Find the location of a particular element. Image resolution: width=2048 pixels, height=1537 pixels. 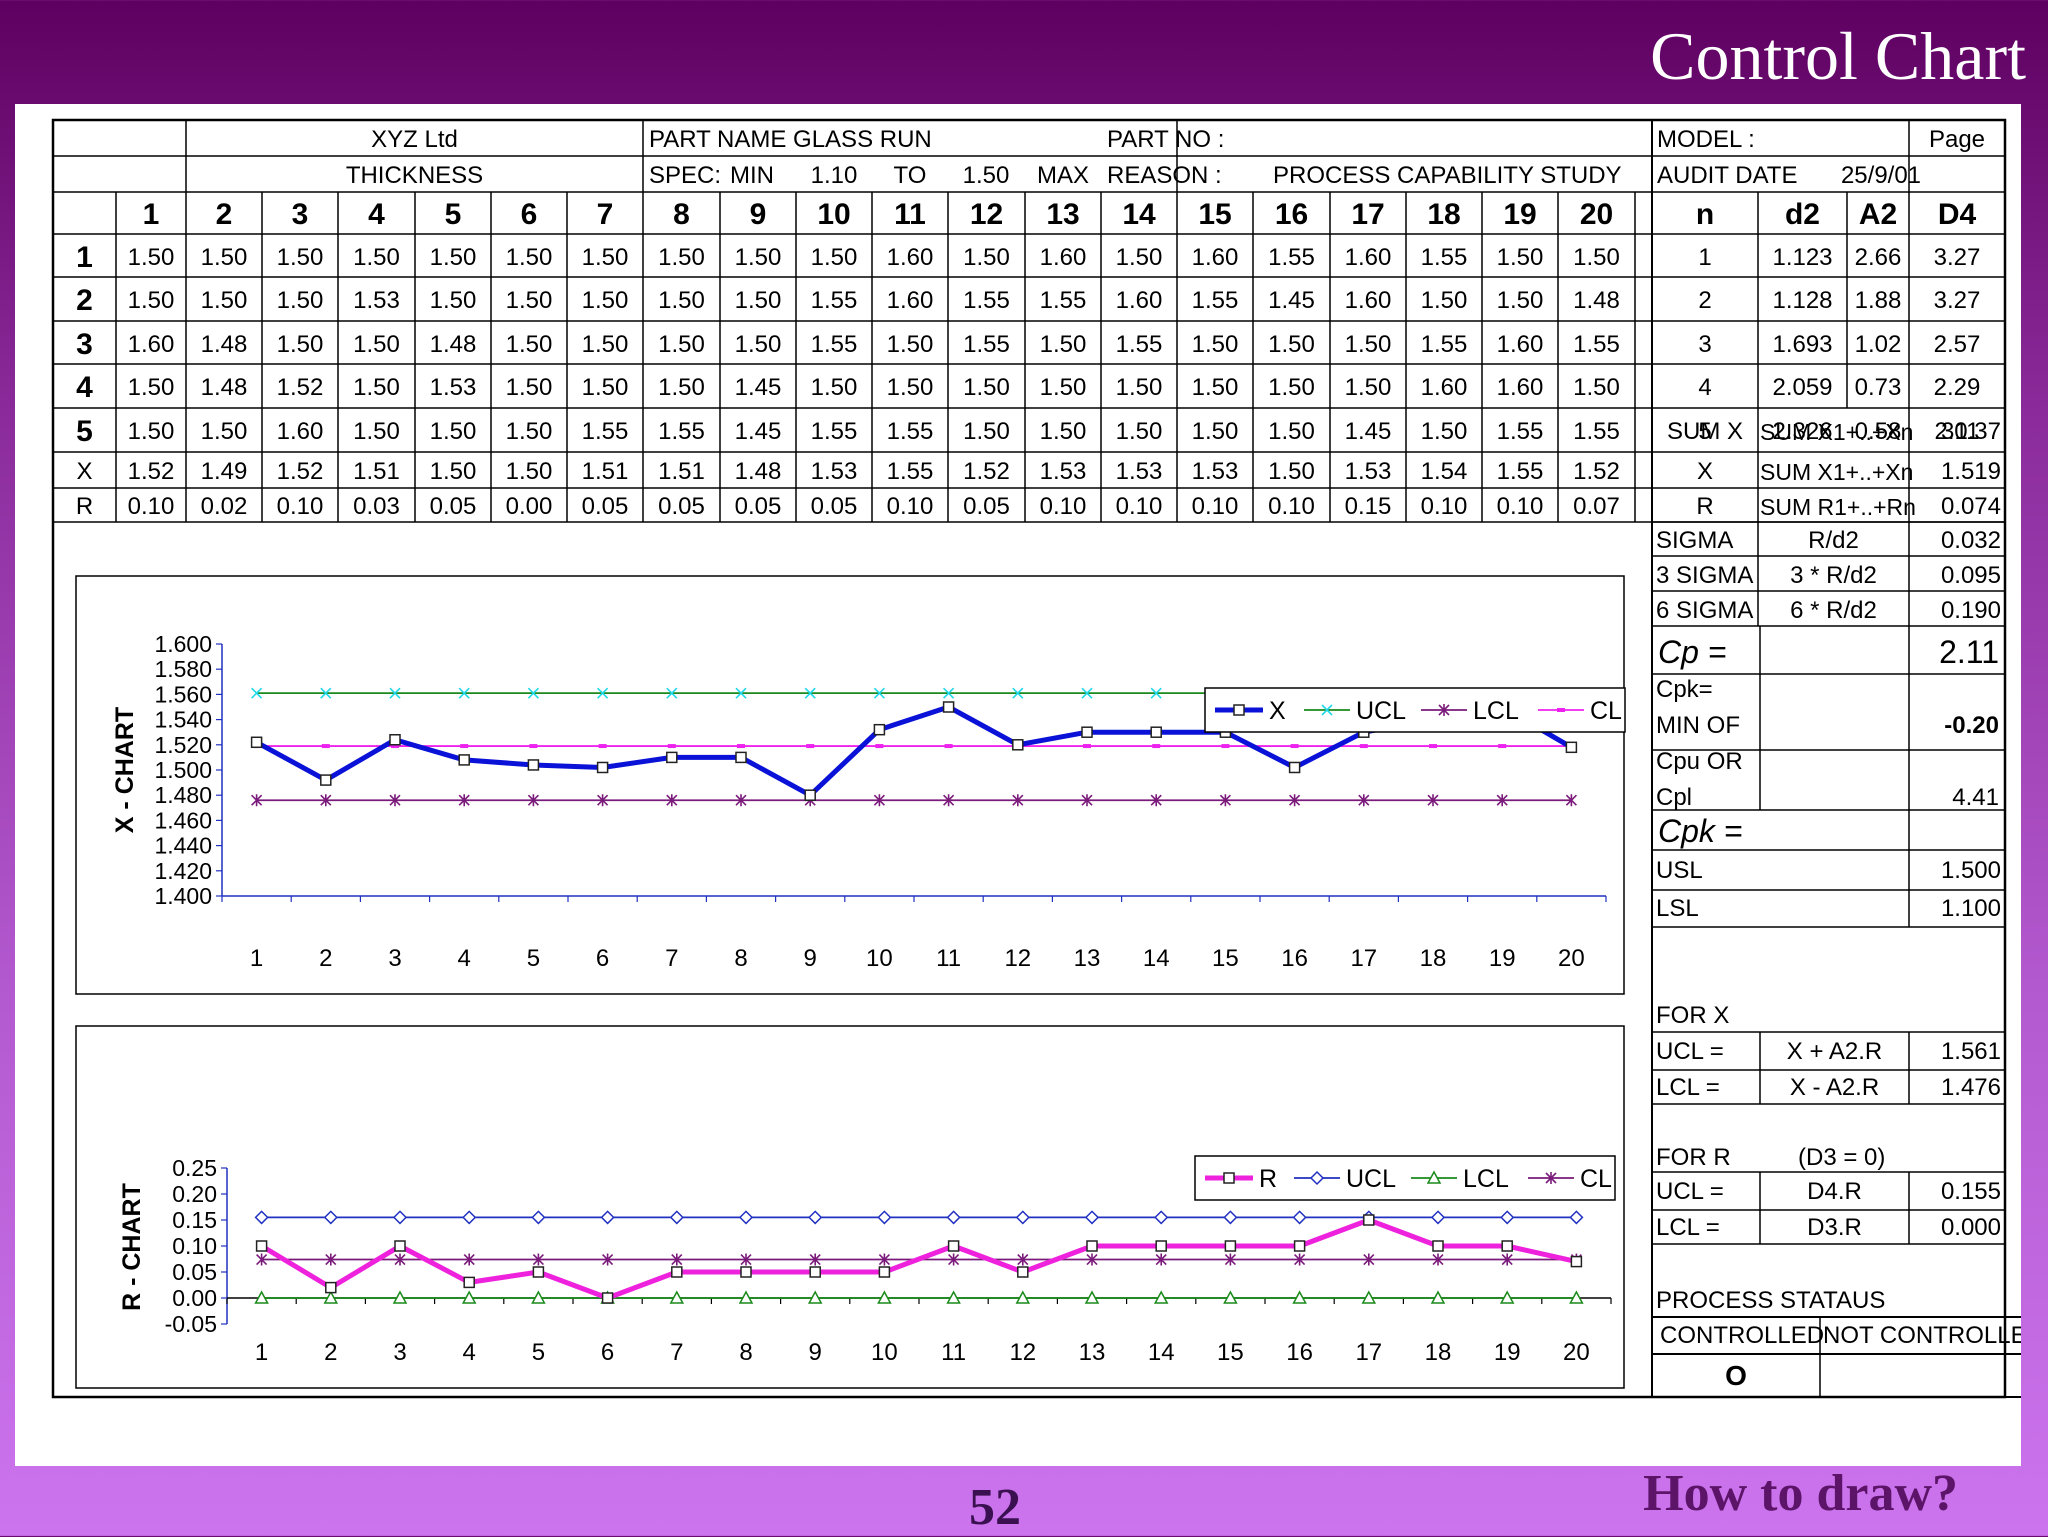

subgroup-number: 3 is located at coordinates (300, 214).